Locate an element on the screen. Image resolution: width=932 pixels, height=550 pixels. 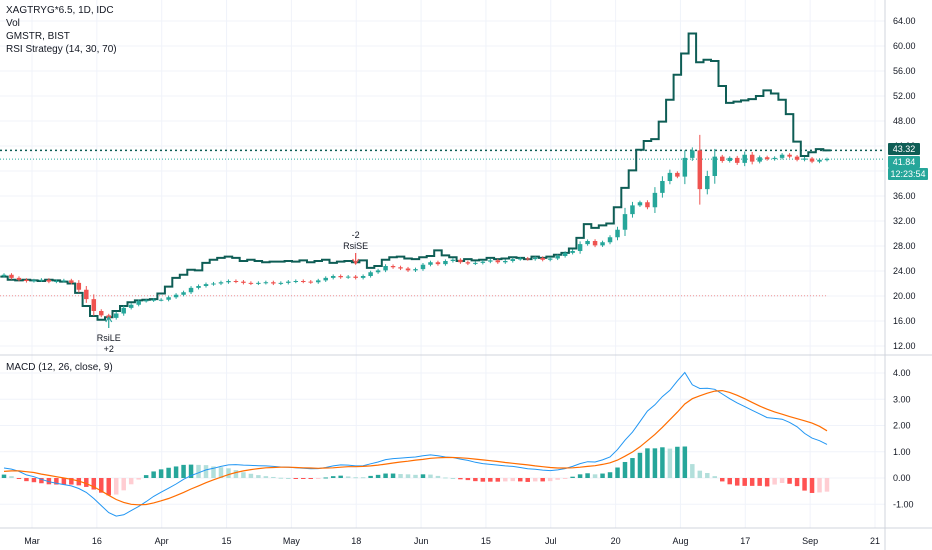
long-entry-qty: +2 is located at coordinates (109, 349).